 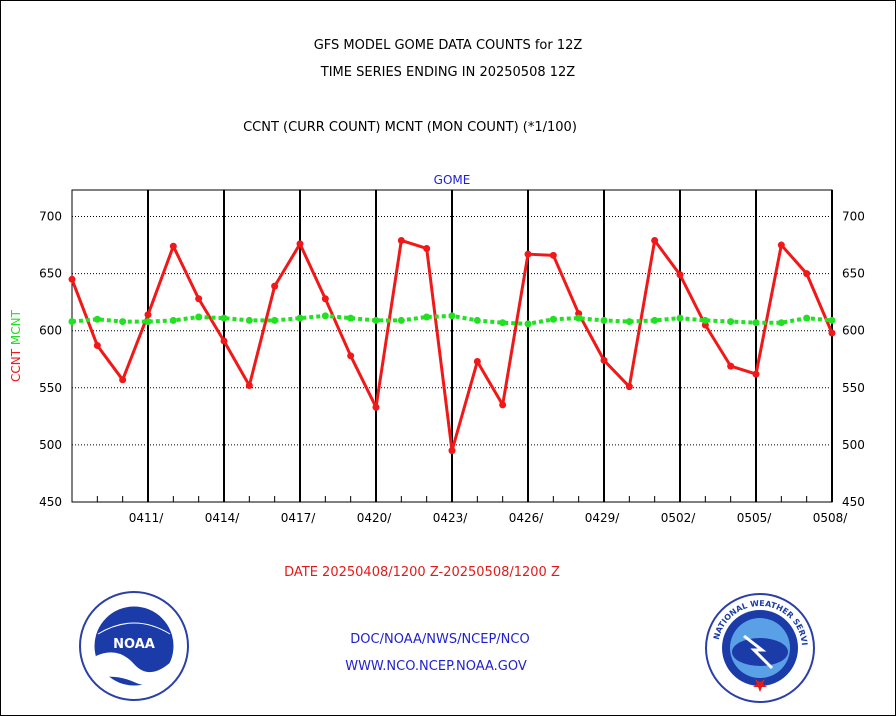 What do you see at coordinates (831, 518) in the screenshot?
I see `x-tick-label: 0508/` at bounding box center [831, 518].